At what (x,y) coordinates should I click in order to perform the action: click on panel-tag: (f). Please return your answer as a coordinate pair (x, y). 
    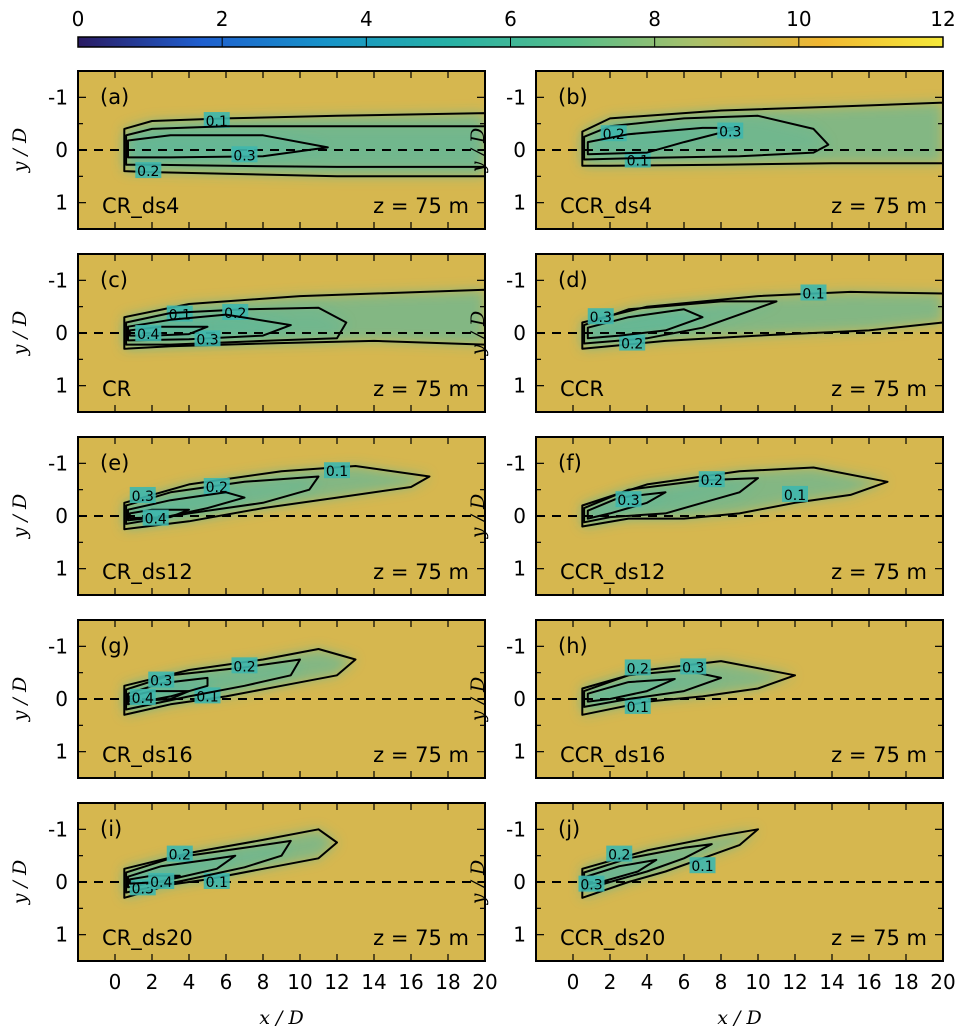
    Looking at the image, I should click on (570, 463).